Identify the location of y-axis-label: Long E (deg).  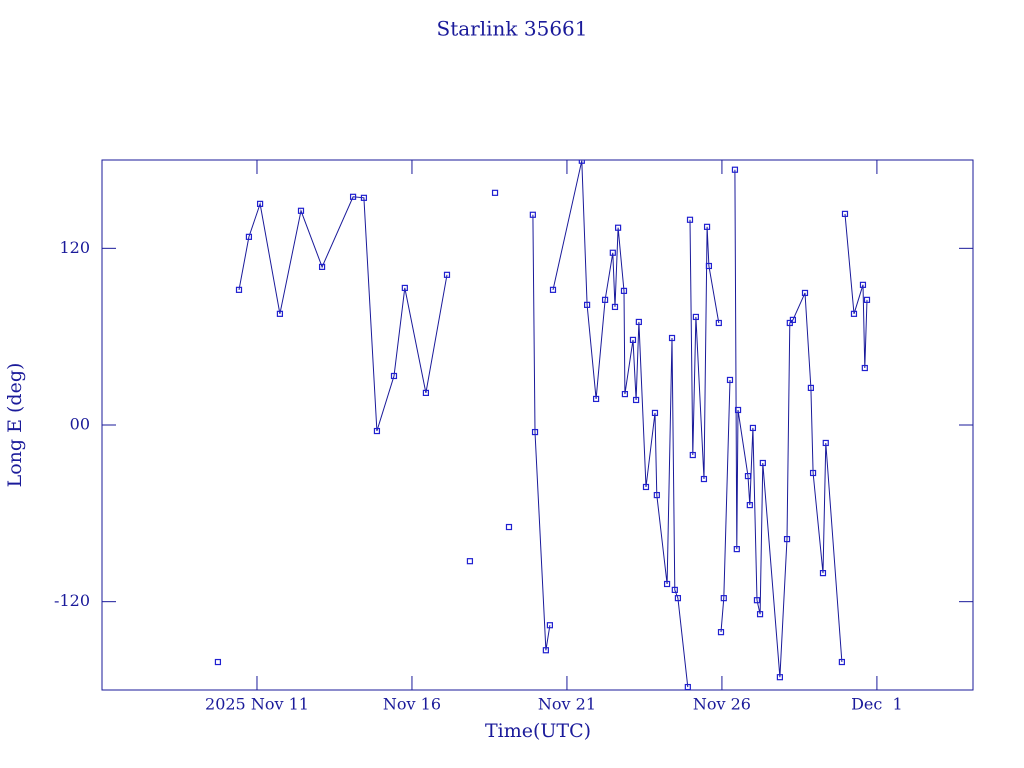
(15, 425).